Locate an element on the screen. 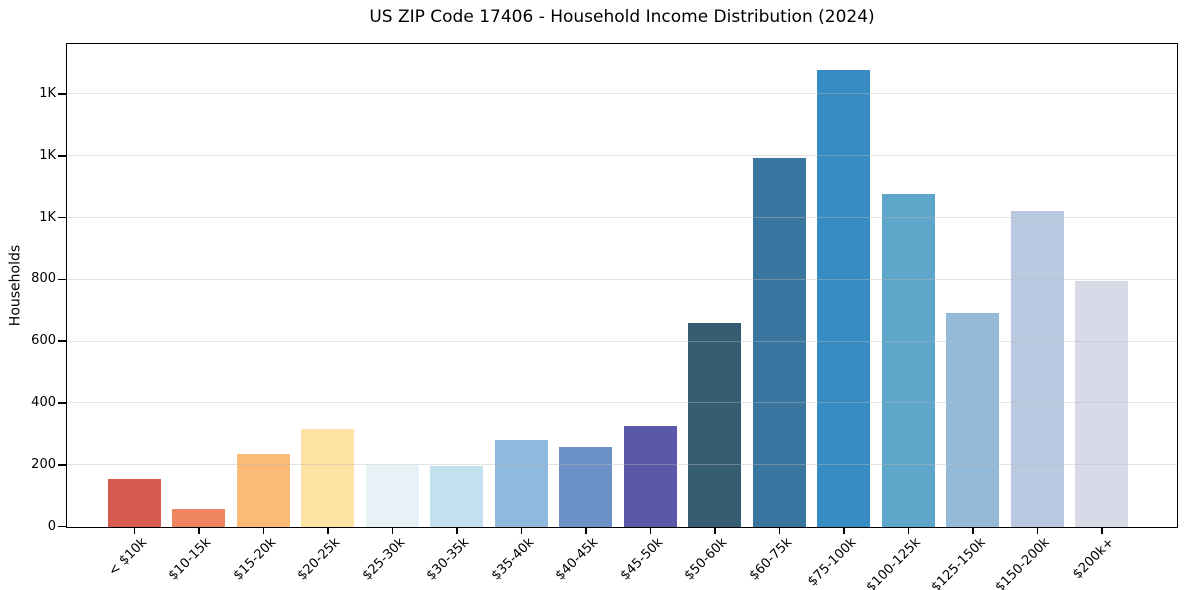 The image size is (1189, 590). y-tick-label: 600 is located at coordinates (43, 341).